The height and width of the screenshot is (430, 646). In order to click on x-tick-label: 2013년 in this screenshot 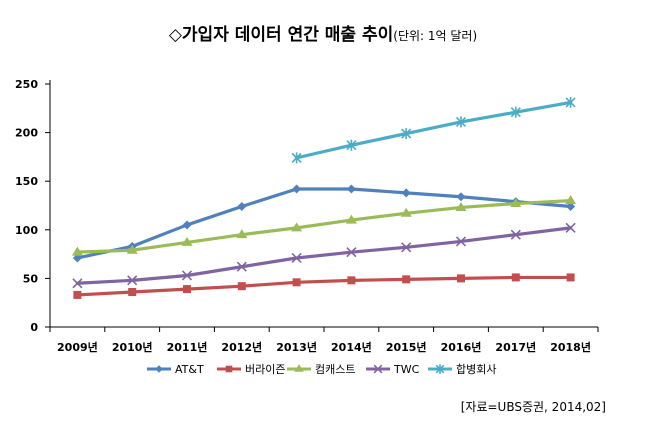, I will do `click(296, 347)`.